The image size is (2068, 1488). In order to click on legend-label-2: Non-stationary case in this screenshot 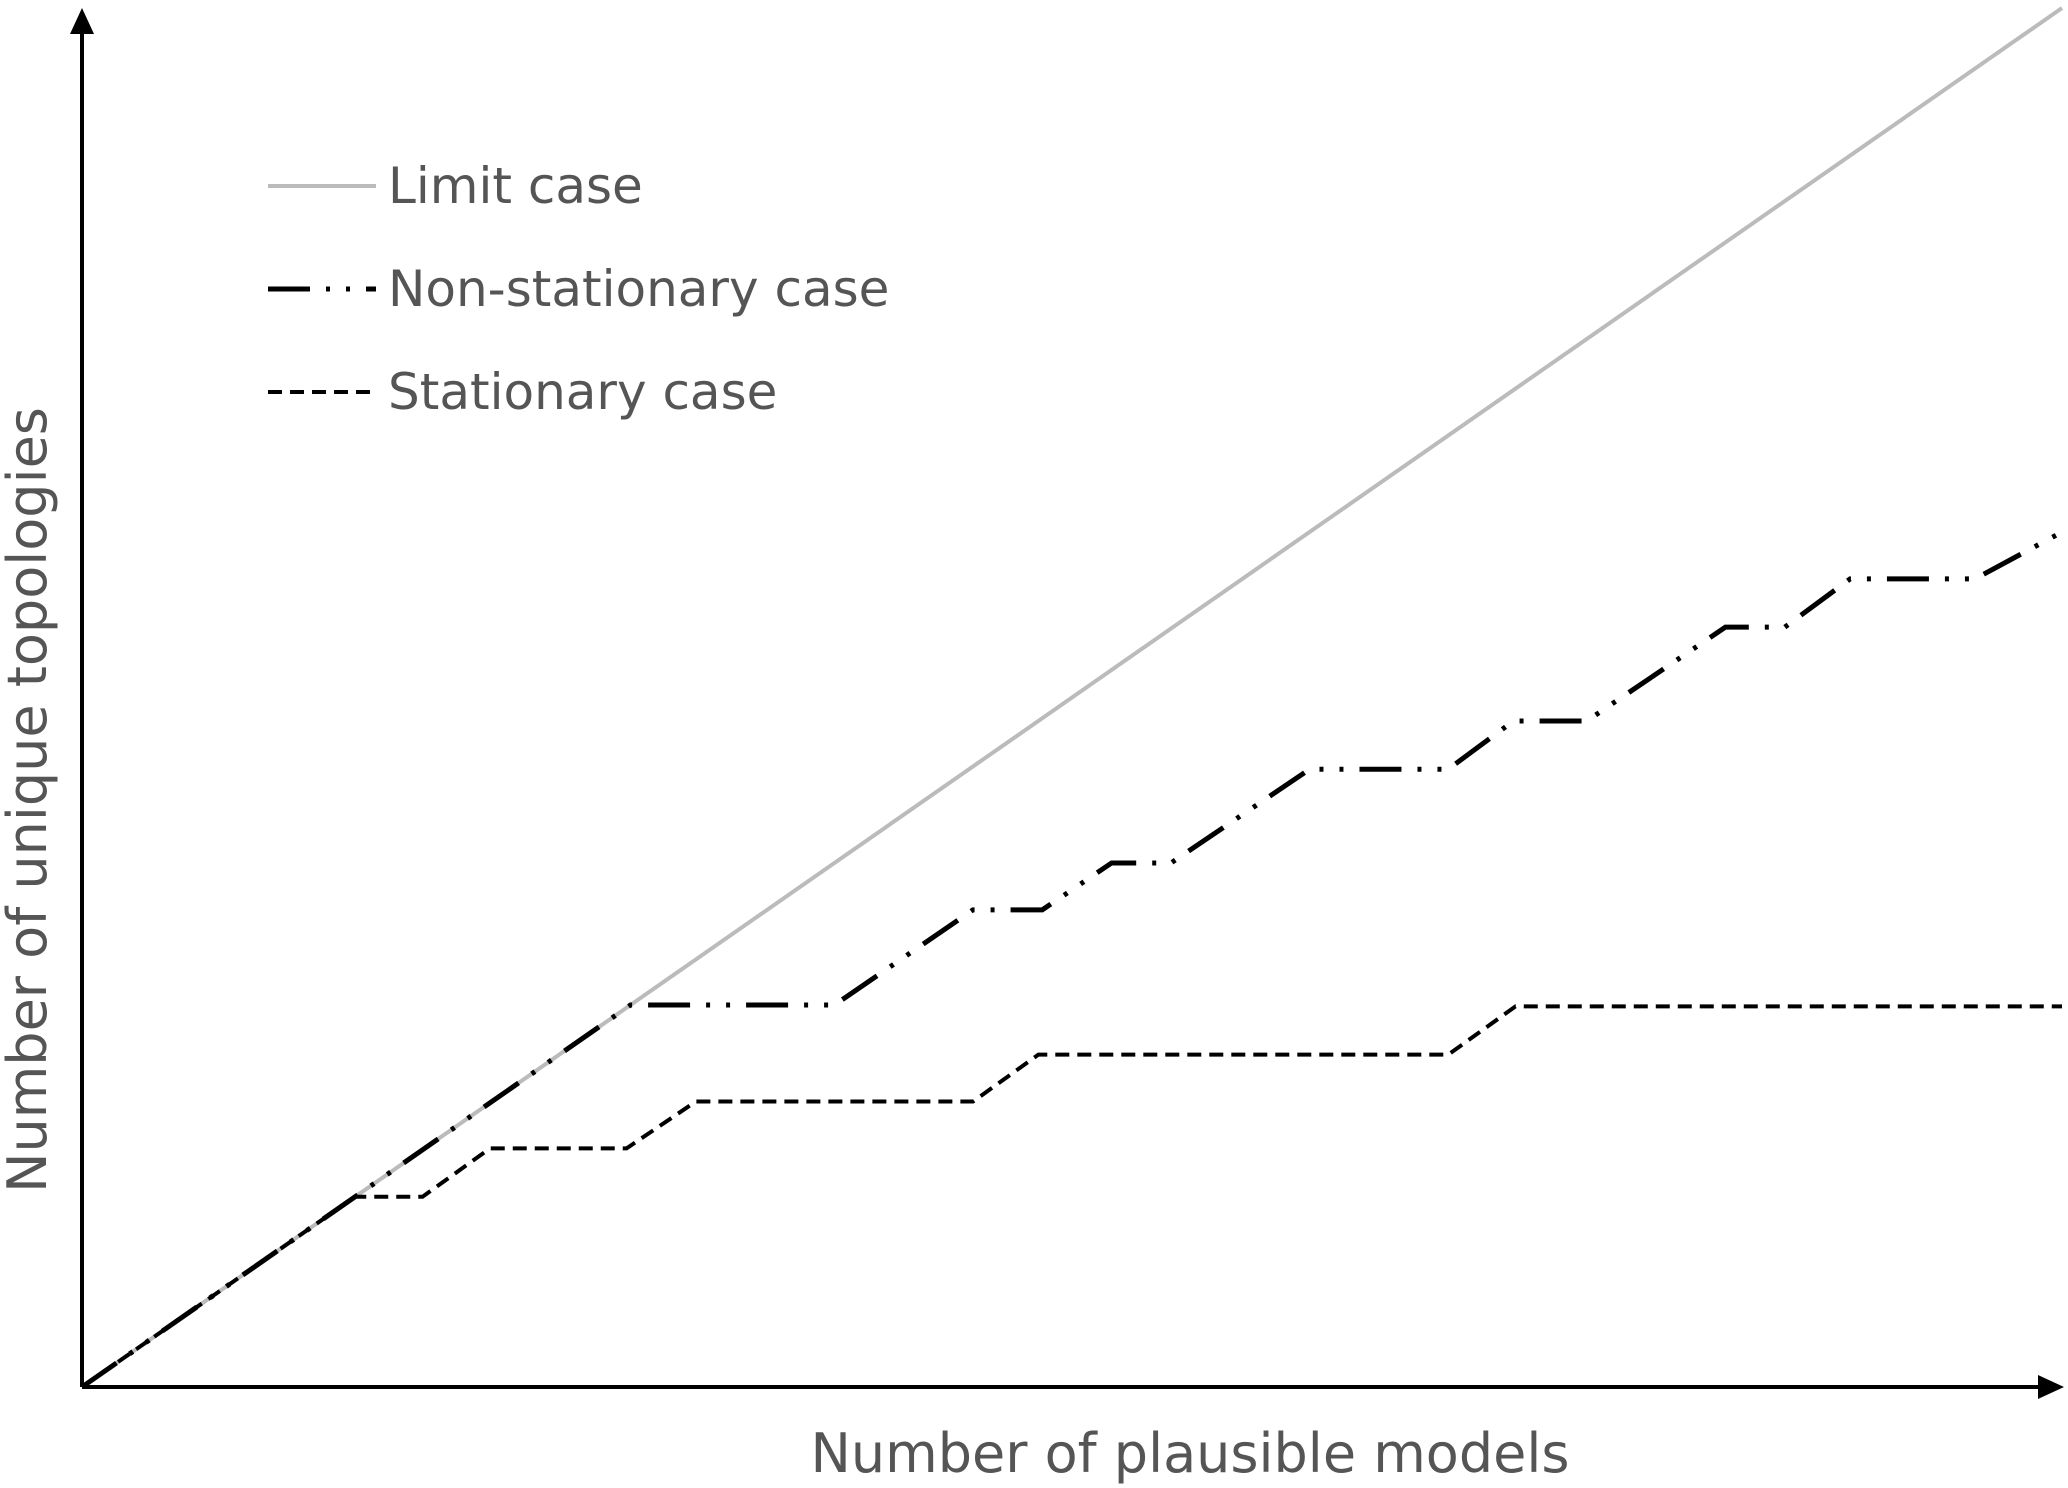, I will do `click(638, 289)`.